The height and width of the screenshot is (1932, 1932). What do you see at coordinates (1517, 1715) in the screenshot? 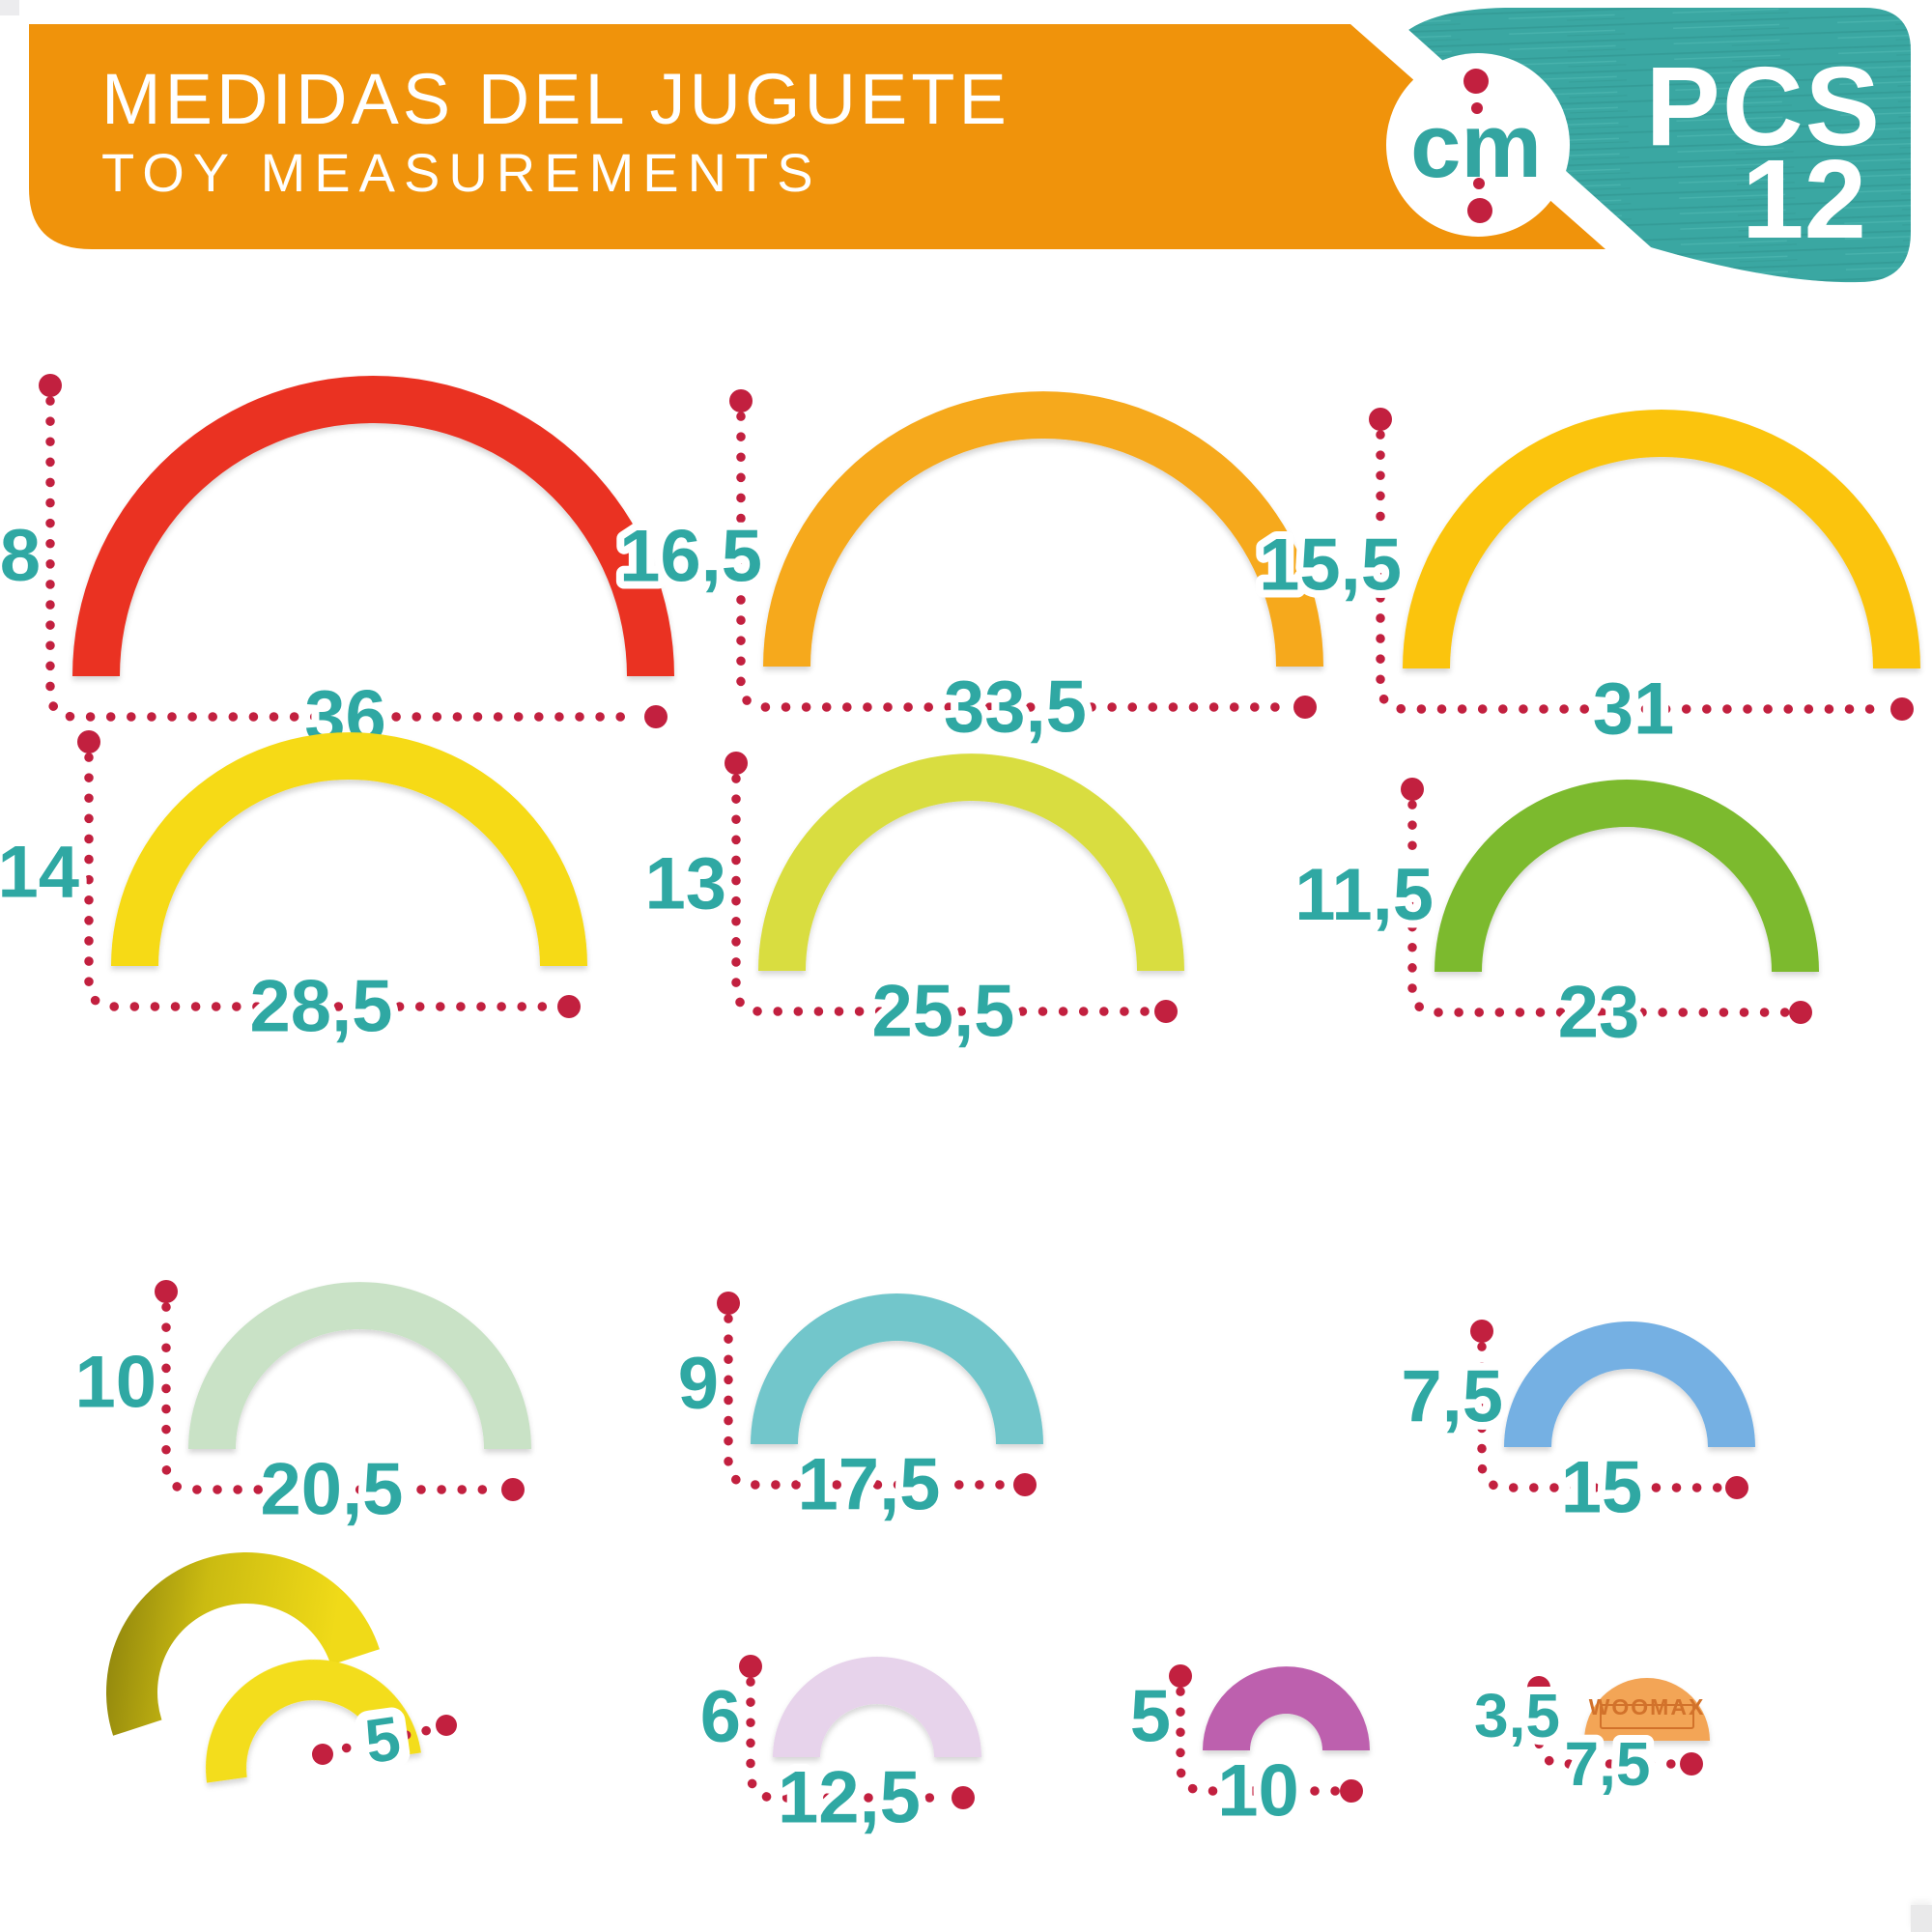
I see `height-label: 3,5` at bounding box center [1517, 1715].